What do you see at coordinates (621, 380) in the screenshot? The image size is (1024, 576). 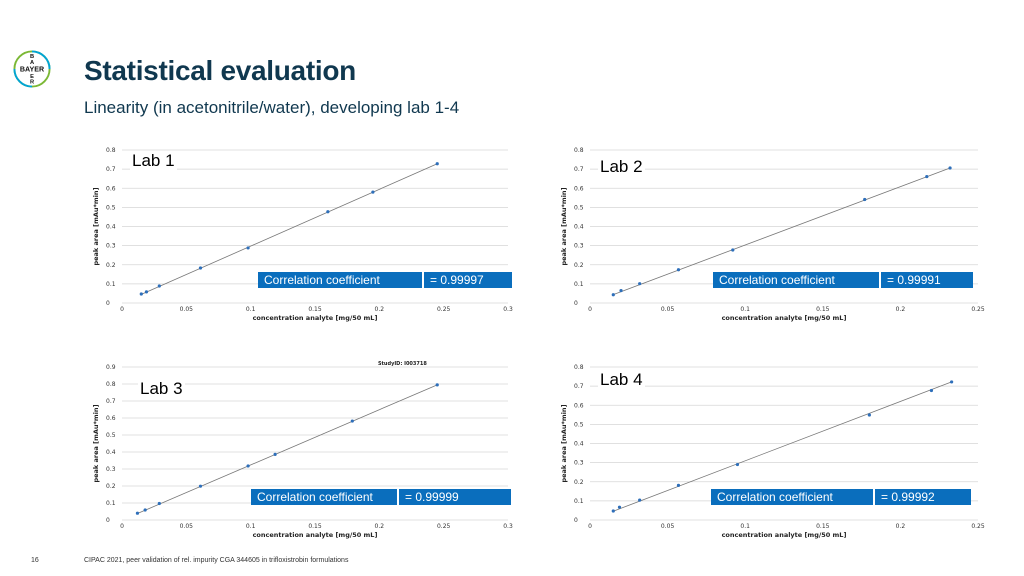 I see `lab-label: Lab 4` at bounding box center [621, 380].